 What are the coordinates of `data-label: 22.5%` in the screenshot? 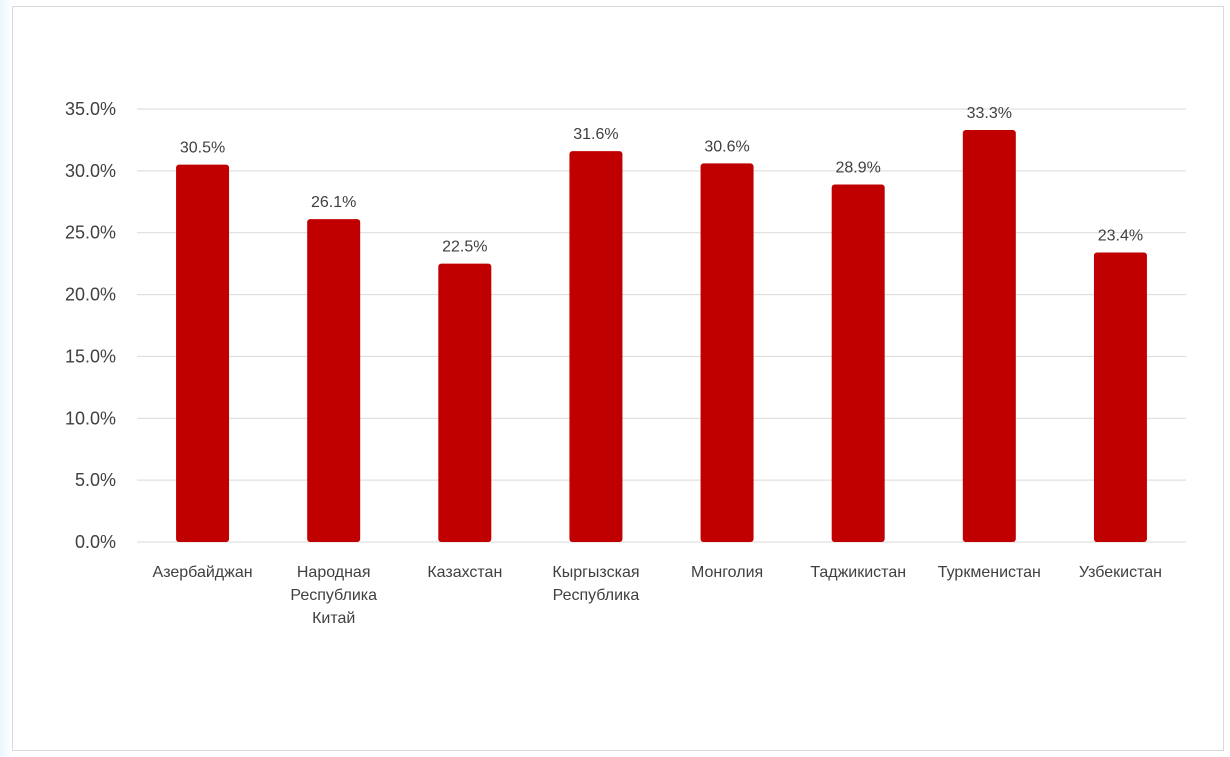 It's located at (464, 247).